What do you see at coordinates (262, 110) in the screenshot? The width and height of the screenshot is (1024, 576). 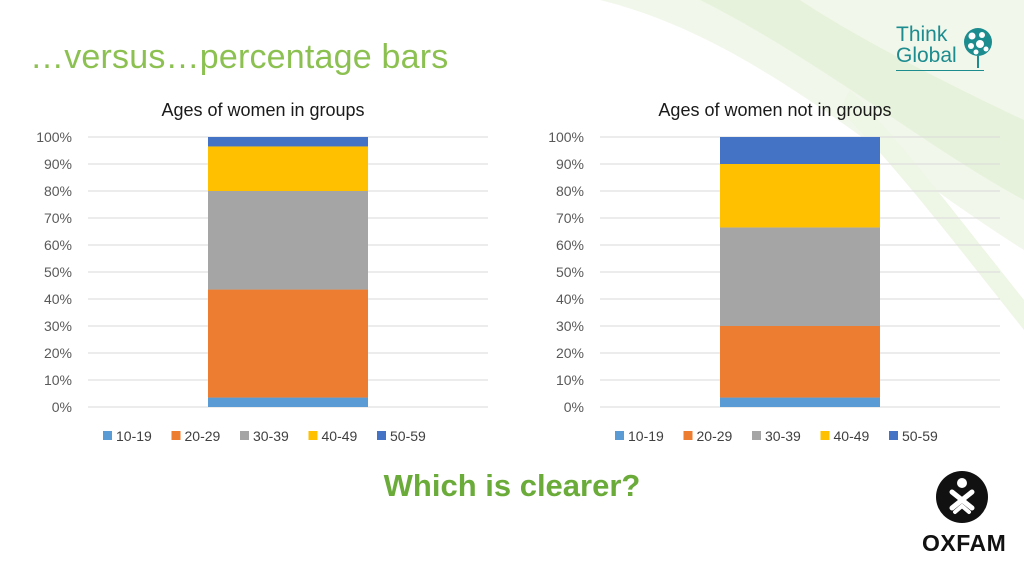 I see `chart-title: Ages of women in groups` at bounding box center [262, 110].